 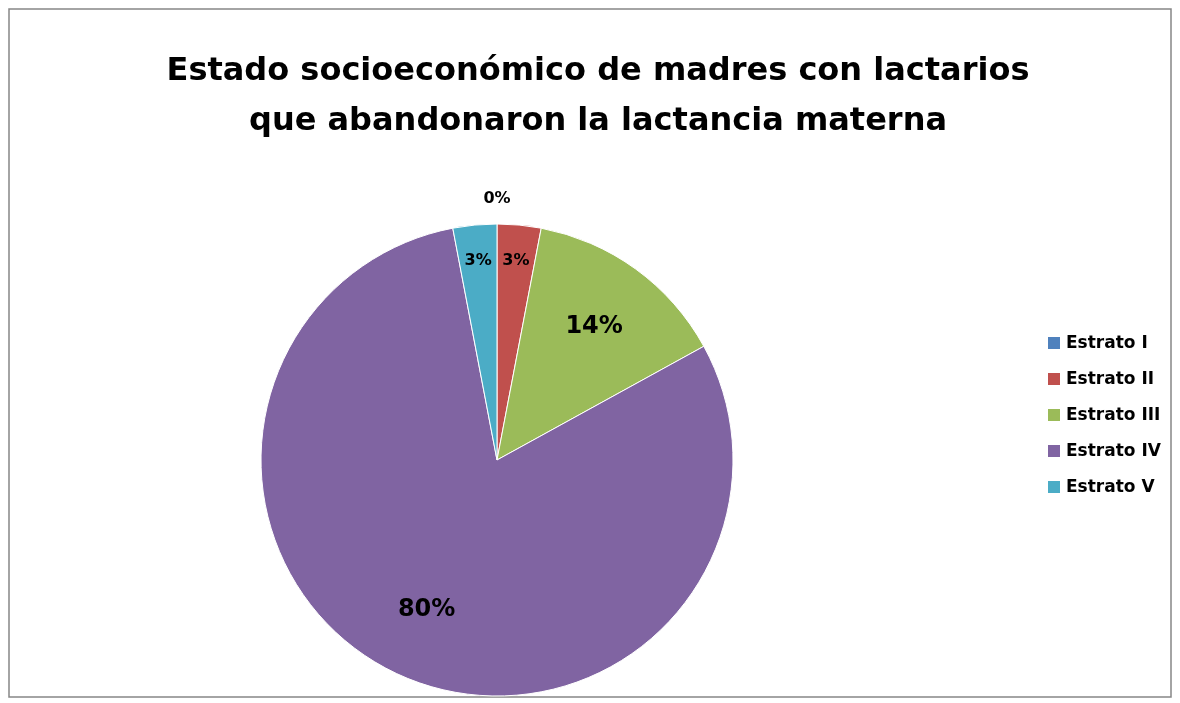 I want to click on legend-label: Estrato I, so click(x=1107, y=342).